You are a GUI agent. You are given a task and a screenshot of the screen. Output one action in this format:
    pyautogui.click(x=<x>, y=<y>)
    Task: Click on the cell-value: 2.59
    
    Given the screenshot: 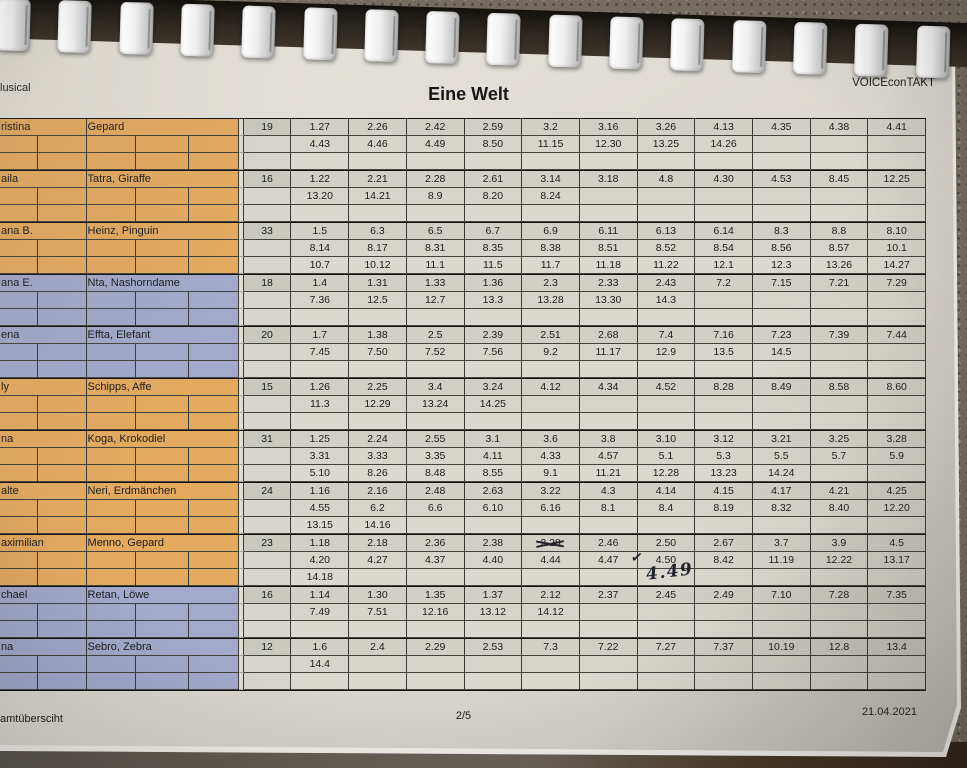 What is the action you would take?
    pyautogui.click(x=493, y=127)
    